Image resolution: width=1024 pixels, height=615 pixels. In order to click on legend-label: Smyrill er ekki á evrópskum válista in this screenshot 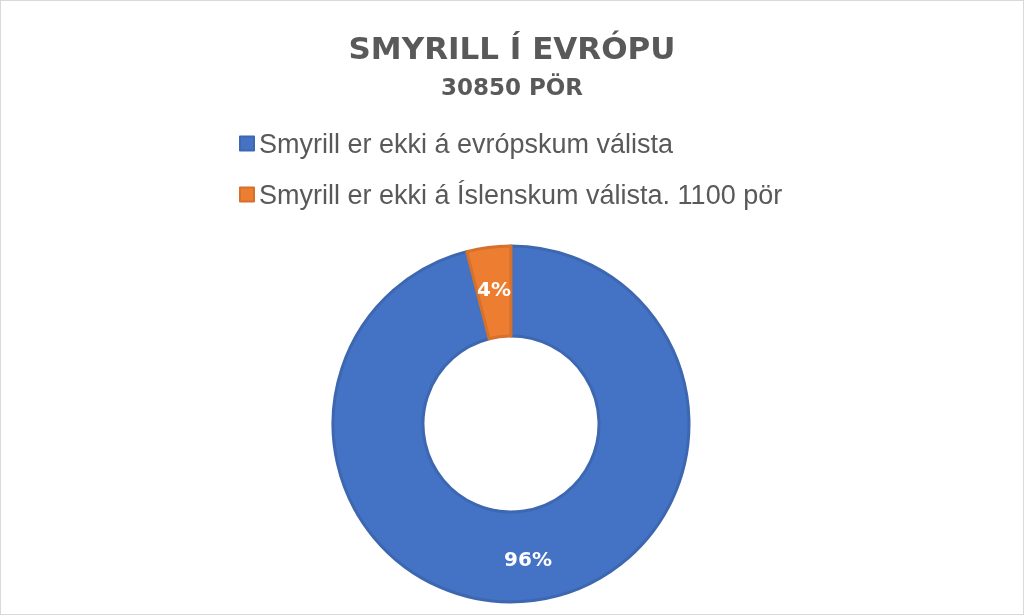, I will do `click(467, 143)`.